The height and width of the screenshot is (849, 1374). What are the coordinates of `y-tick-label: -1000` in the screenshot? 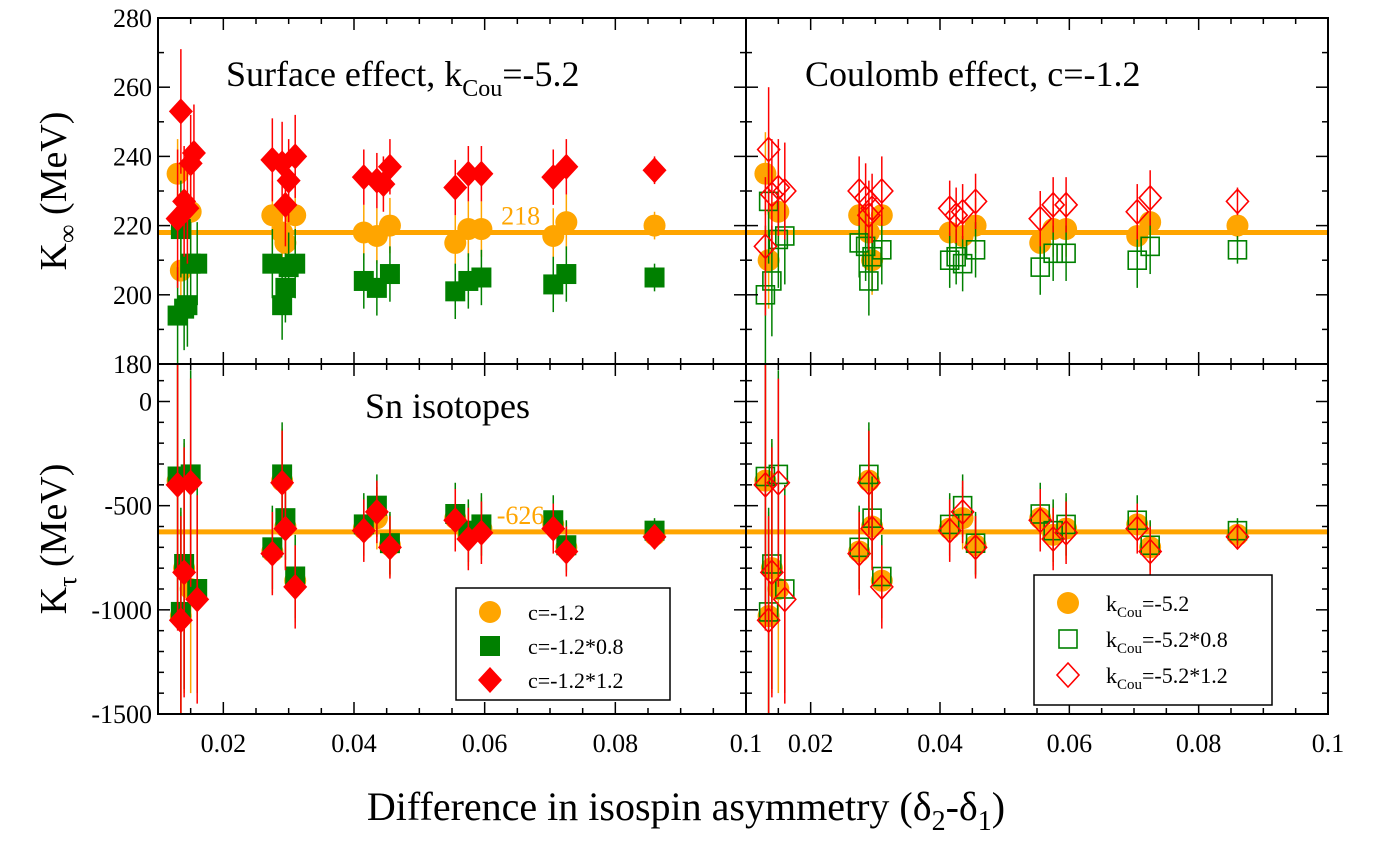 It's located at (121, 610).